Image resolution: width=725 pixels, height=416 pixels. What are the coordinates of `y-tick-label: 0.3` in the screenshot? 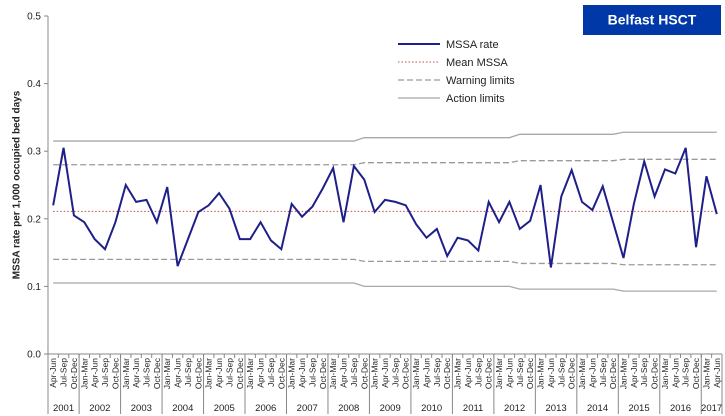 It's located at (34, 152).